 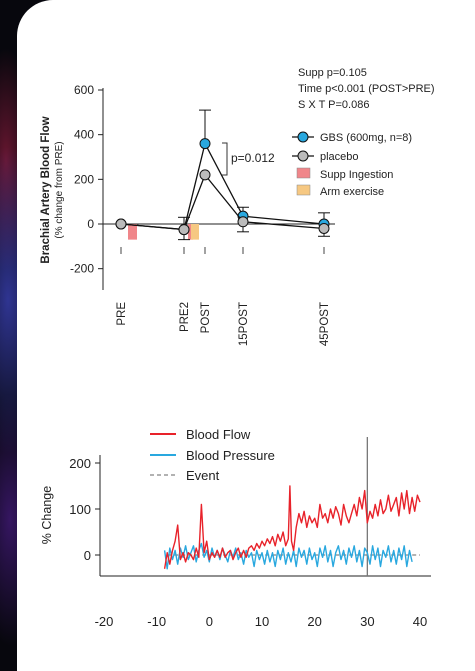 What do you see at coordinates (84, 179) in the screenshot?
I see `c1-ytick-label: 200` at bounding box center [84, 179].